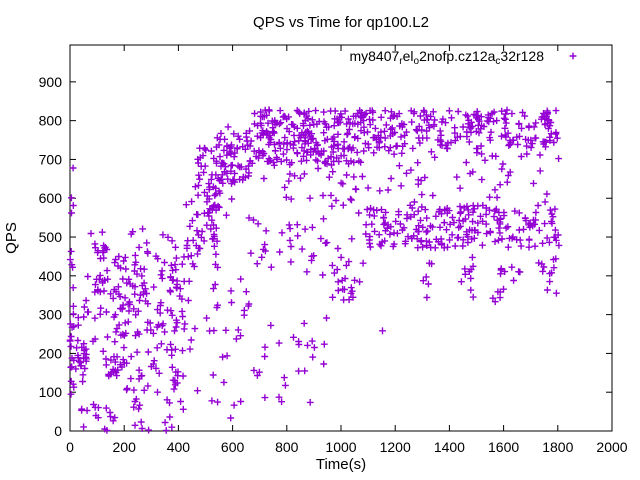  What do you see at coordinates (417, 61) in the screenshot?
I see `legend-text-subscript: o` at bounding box center [417, 61].